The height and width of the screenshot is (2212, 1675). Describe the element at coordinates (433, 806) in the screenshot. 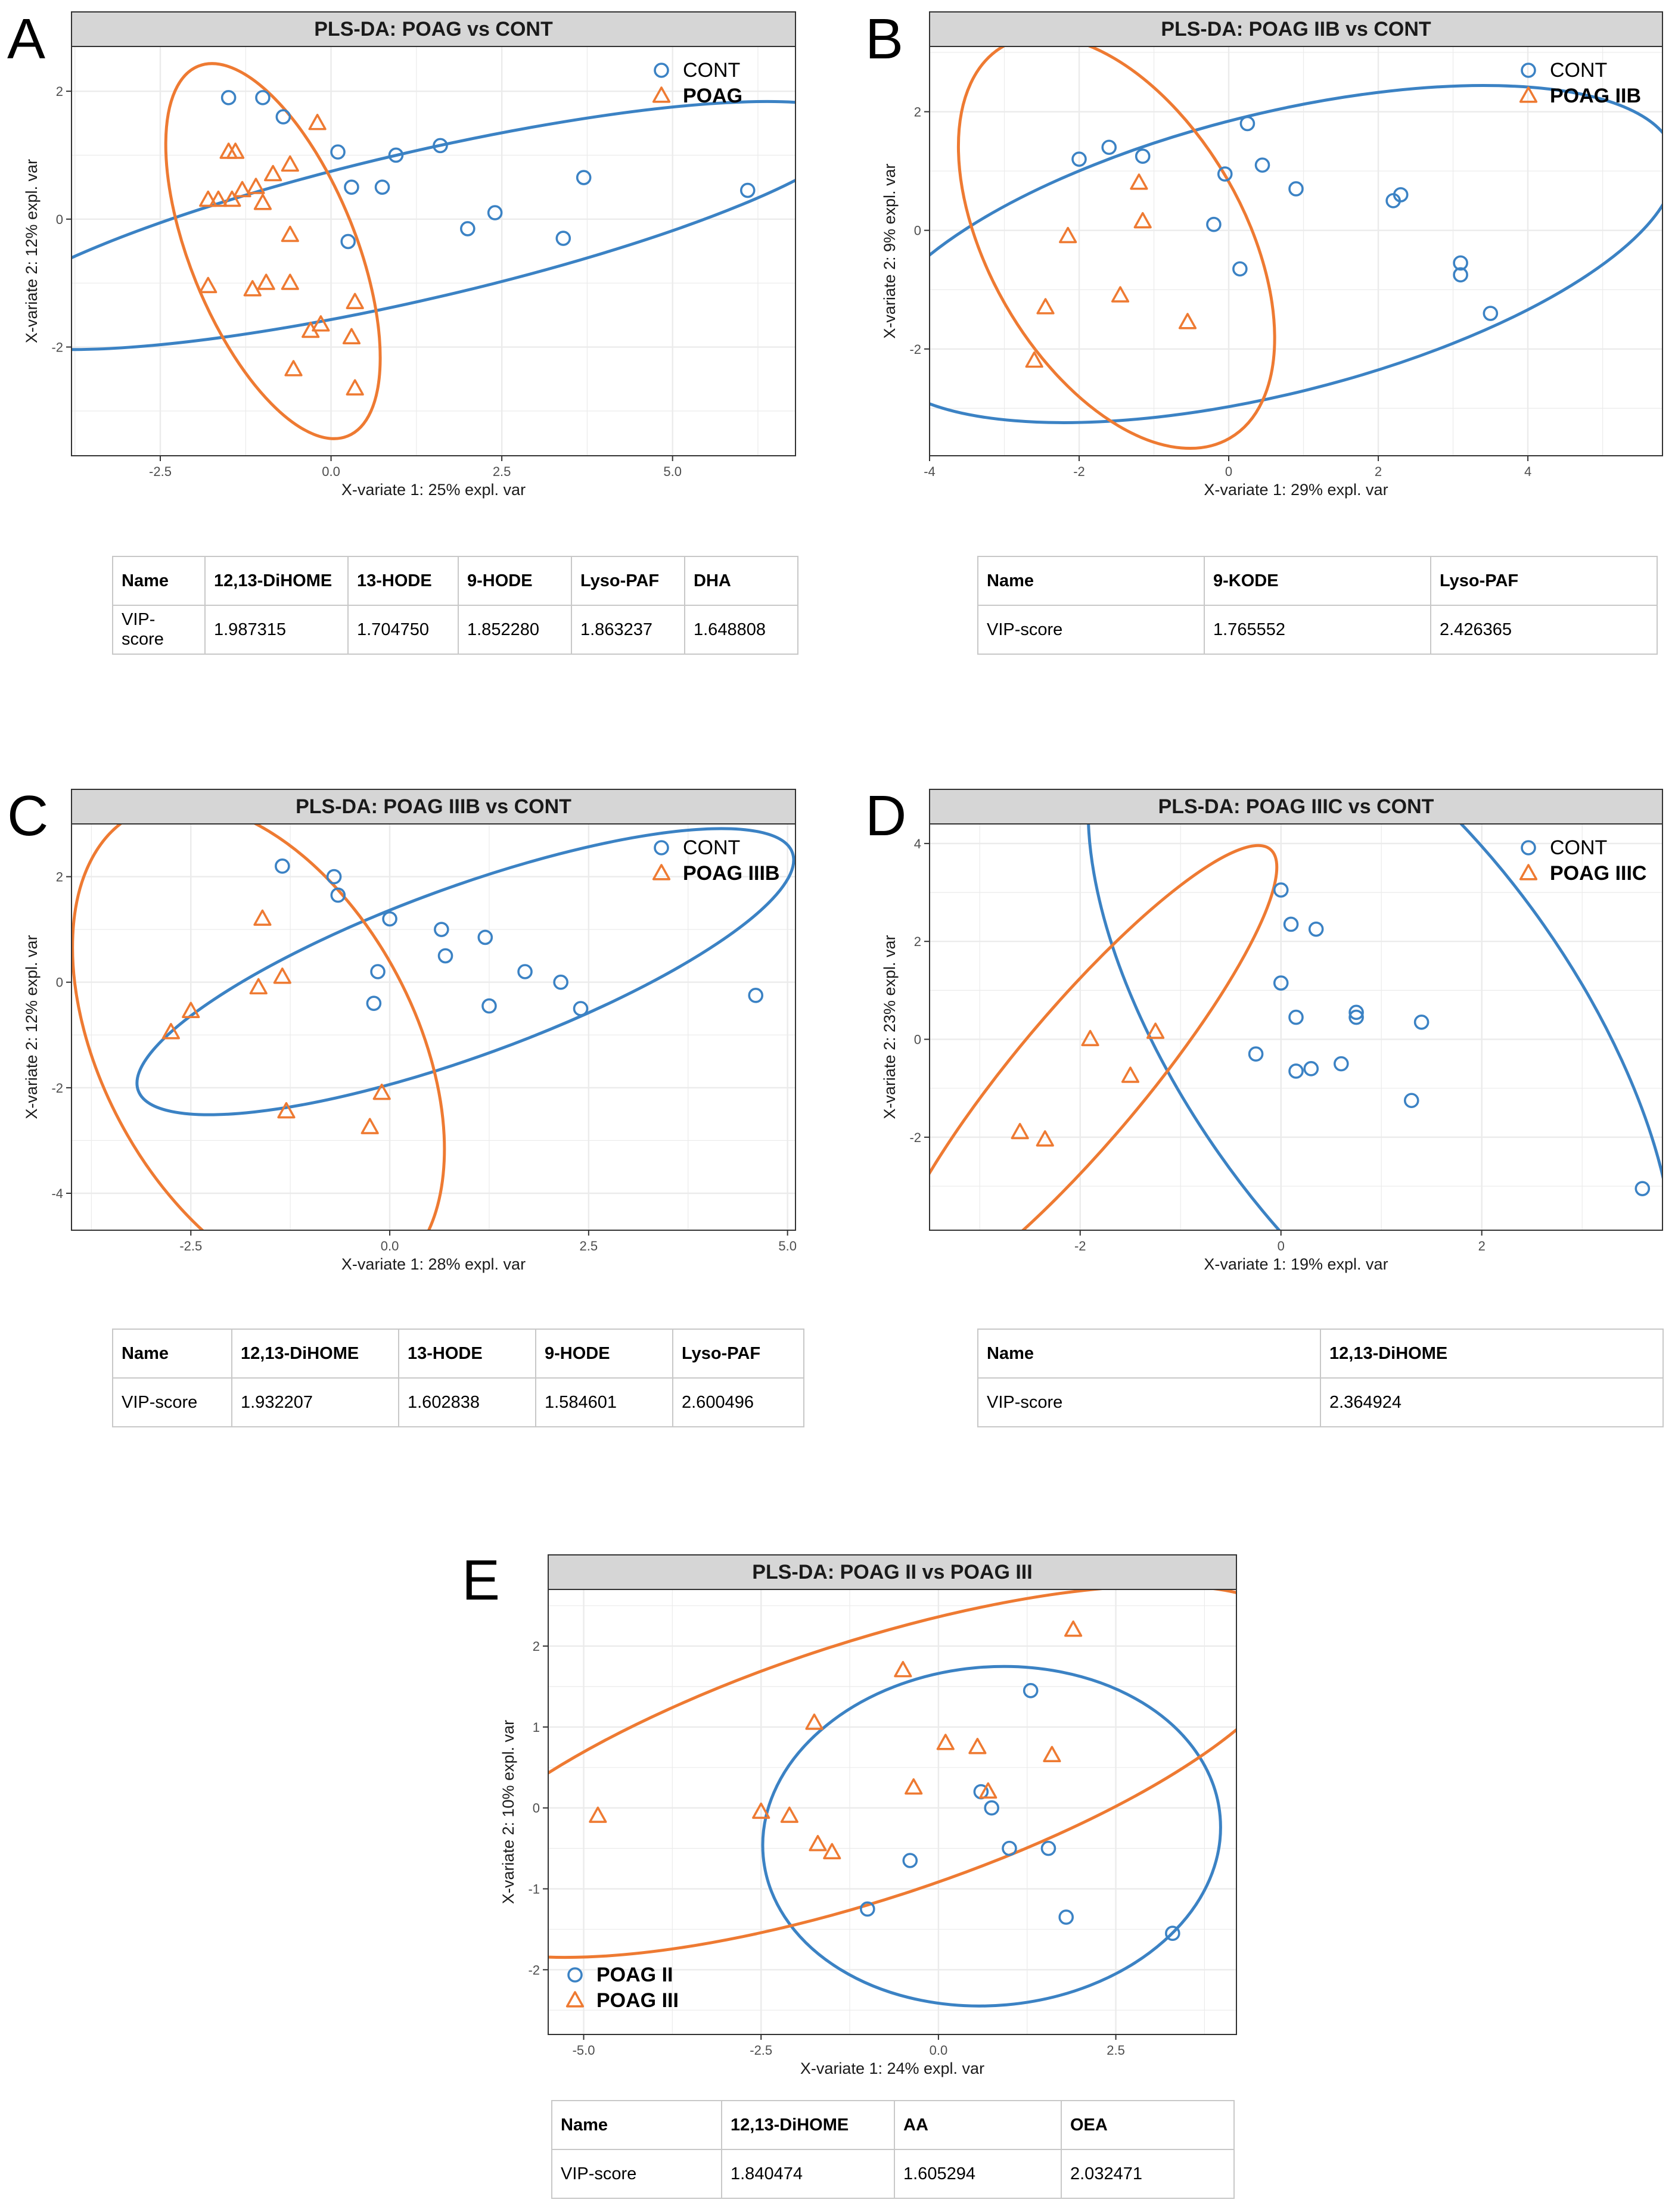

I see `chart-title: PLS-DA: POAG IIIB vs CONT` at that location.